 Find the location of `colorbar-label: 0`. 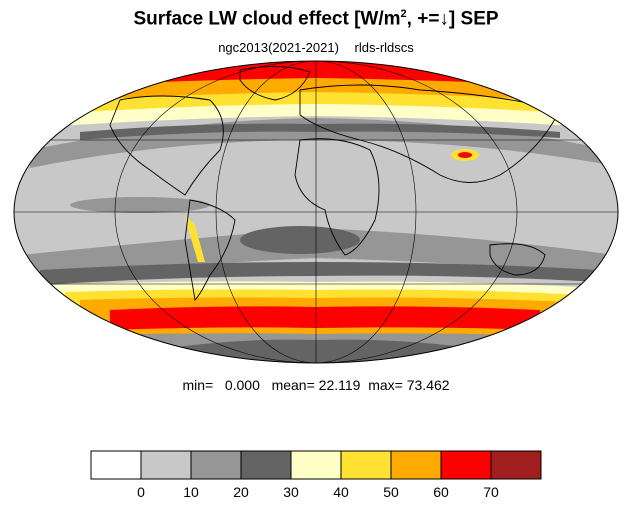

colorbar-label: 0 is located at coordinates (141, 492).